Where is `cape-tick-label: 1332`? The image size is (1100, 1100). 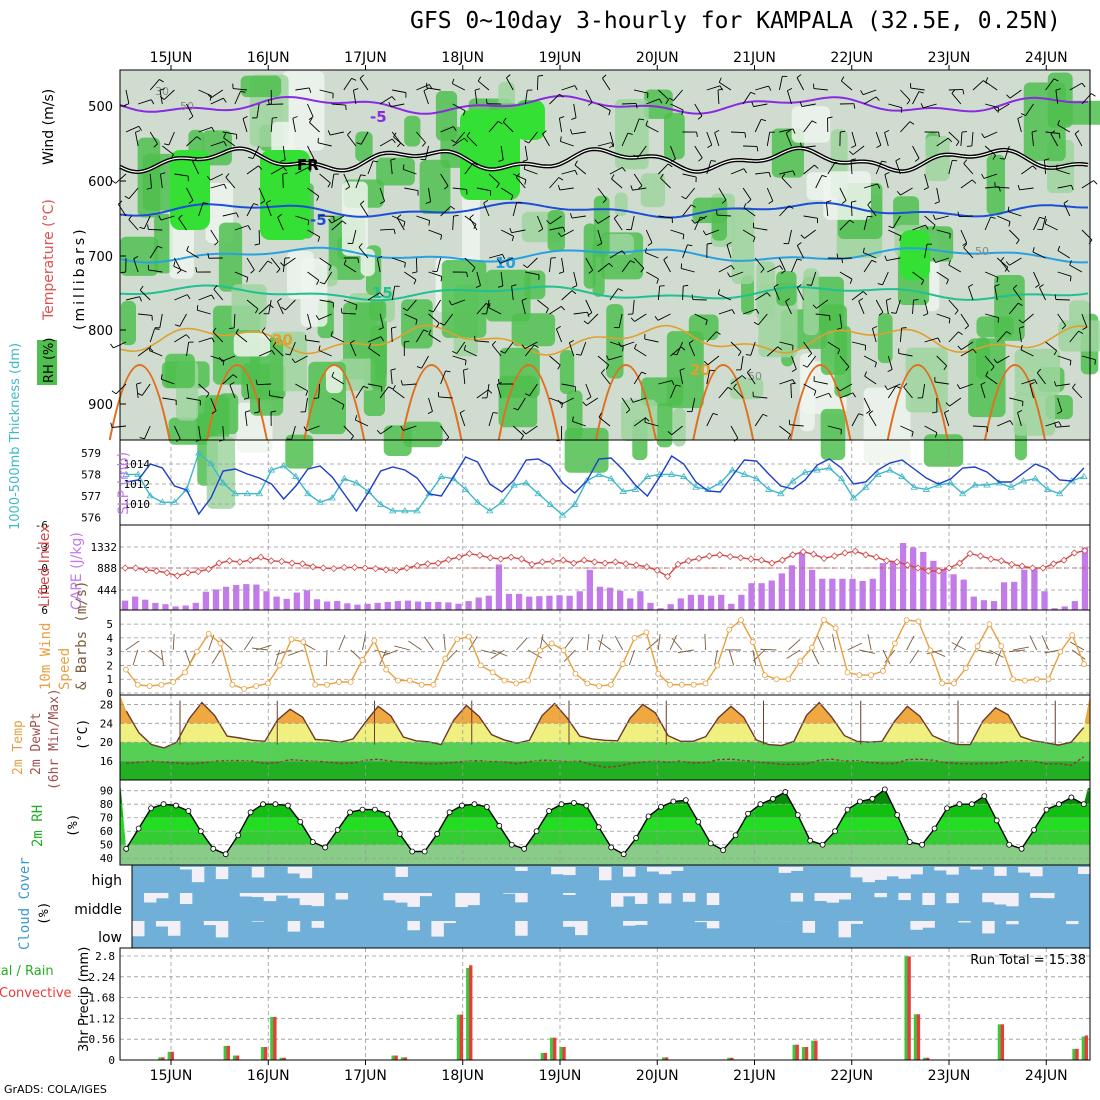
cape-tick-label: 1332 is located at coordinates (104, 547).